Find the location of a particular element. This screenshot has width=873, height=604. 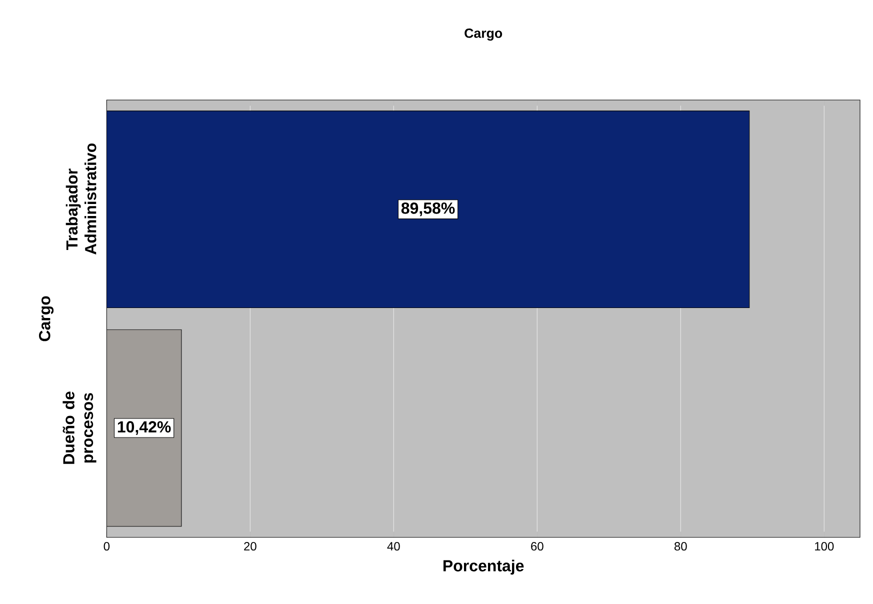

chart-title: Cargo is located at coordinates (483, 34).